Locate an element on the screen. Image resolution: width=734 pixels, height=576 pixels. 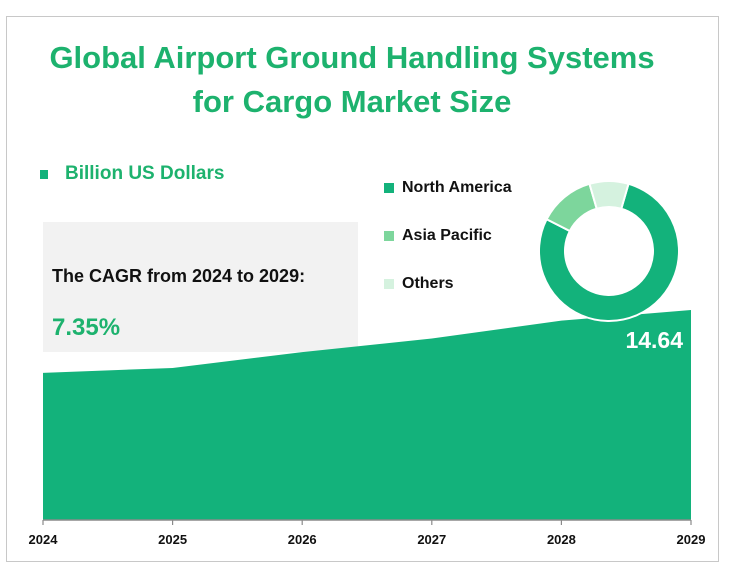
pie-legend-swatch-asia-pacific is located at coordinates (389, 236).